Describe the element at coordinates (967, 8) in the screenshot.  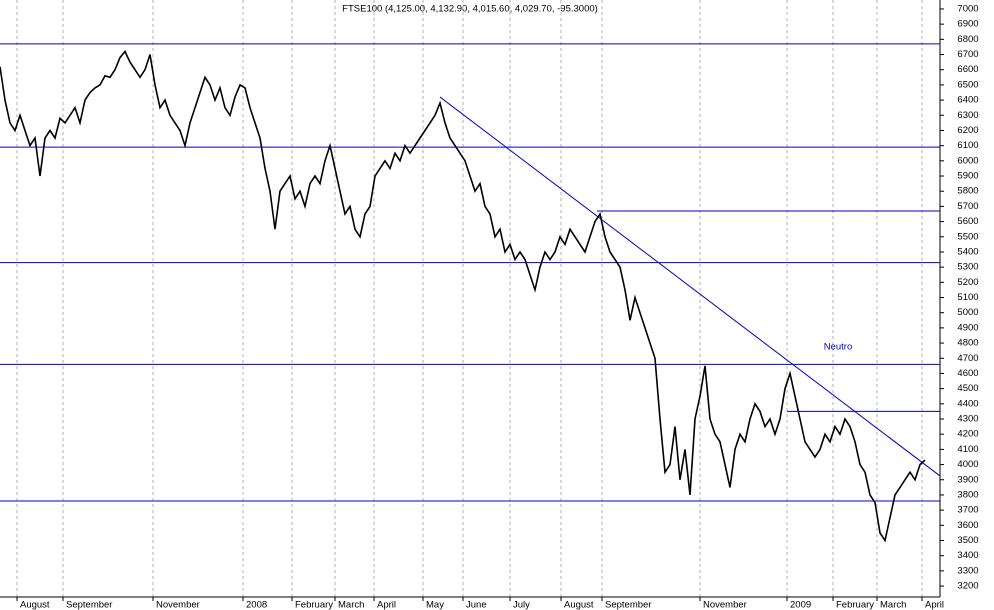
I see `y-tick-label: 7000` at that location.